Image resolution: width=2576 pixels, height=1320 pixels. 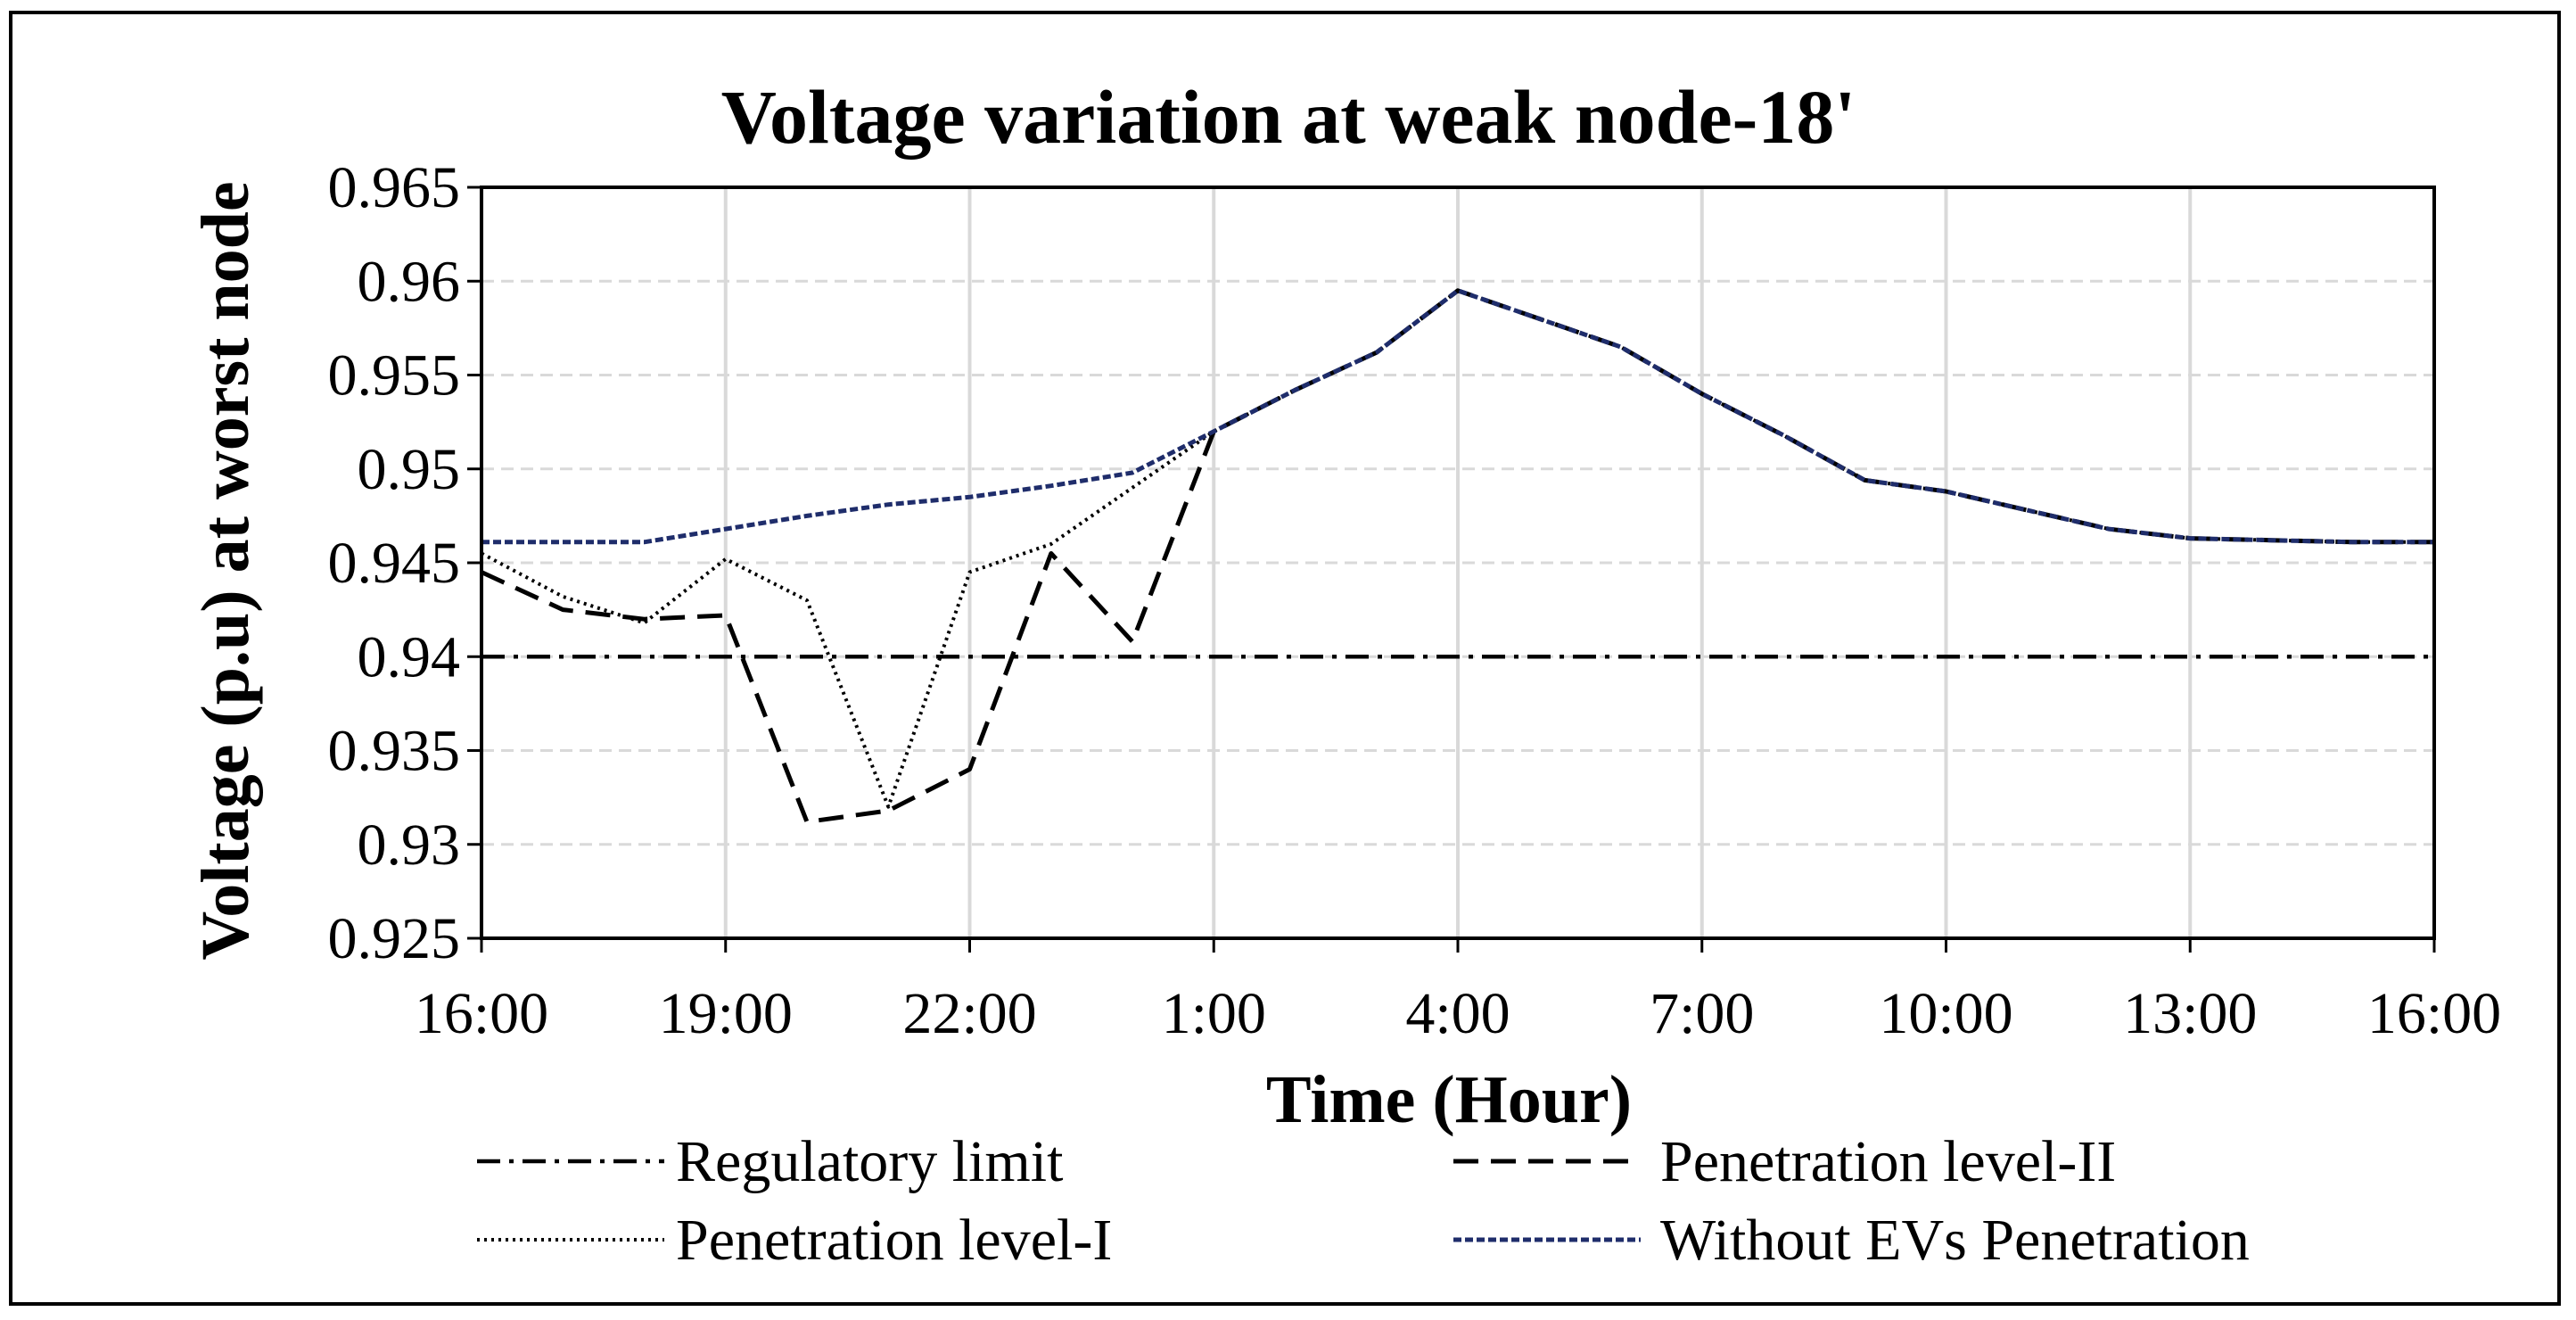 What do you see at coordinates (1457, 1013) in the screenshot?
I see `x-tick-label: 4:00` at bounding box center [1457, 1013].